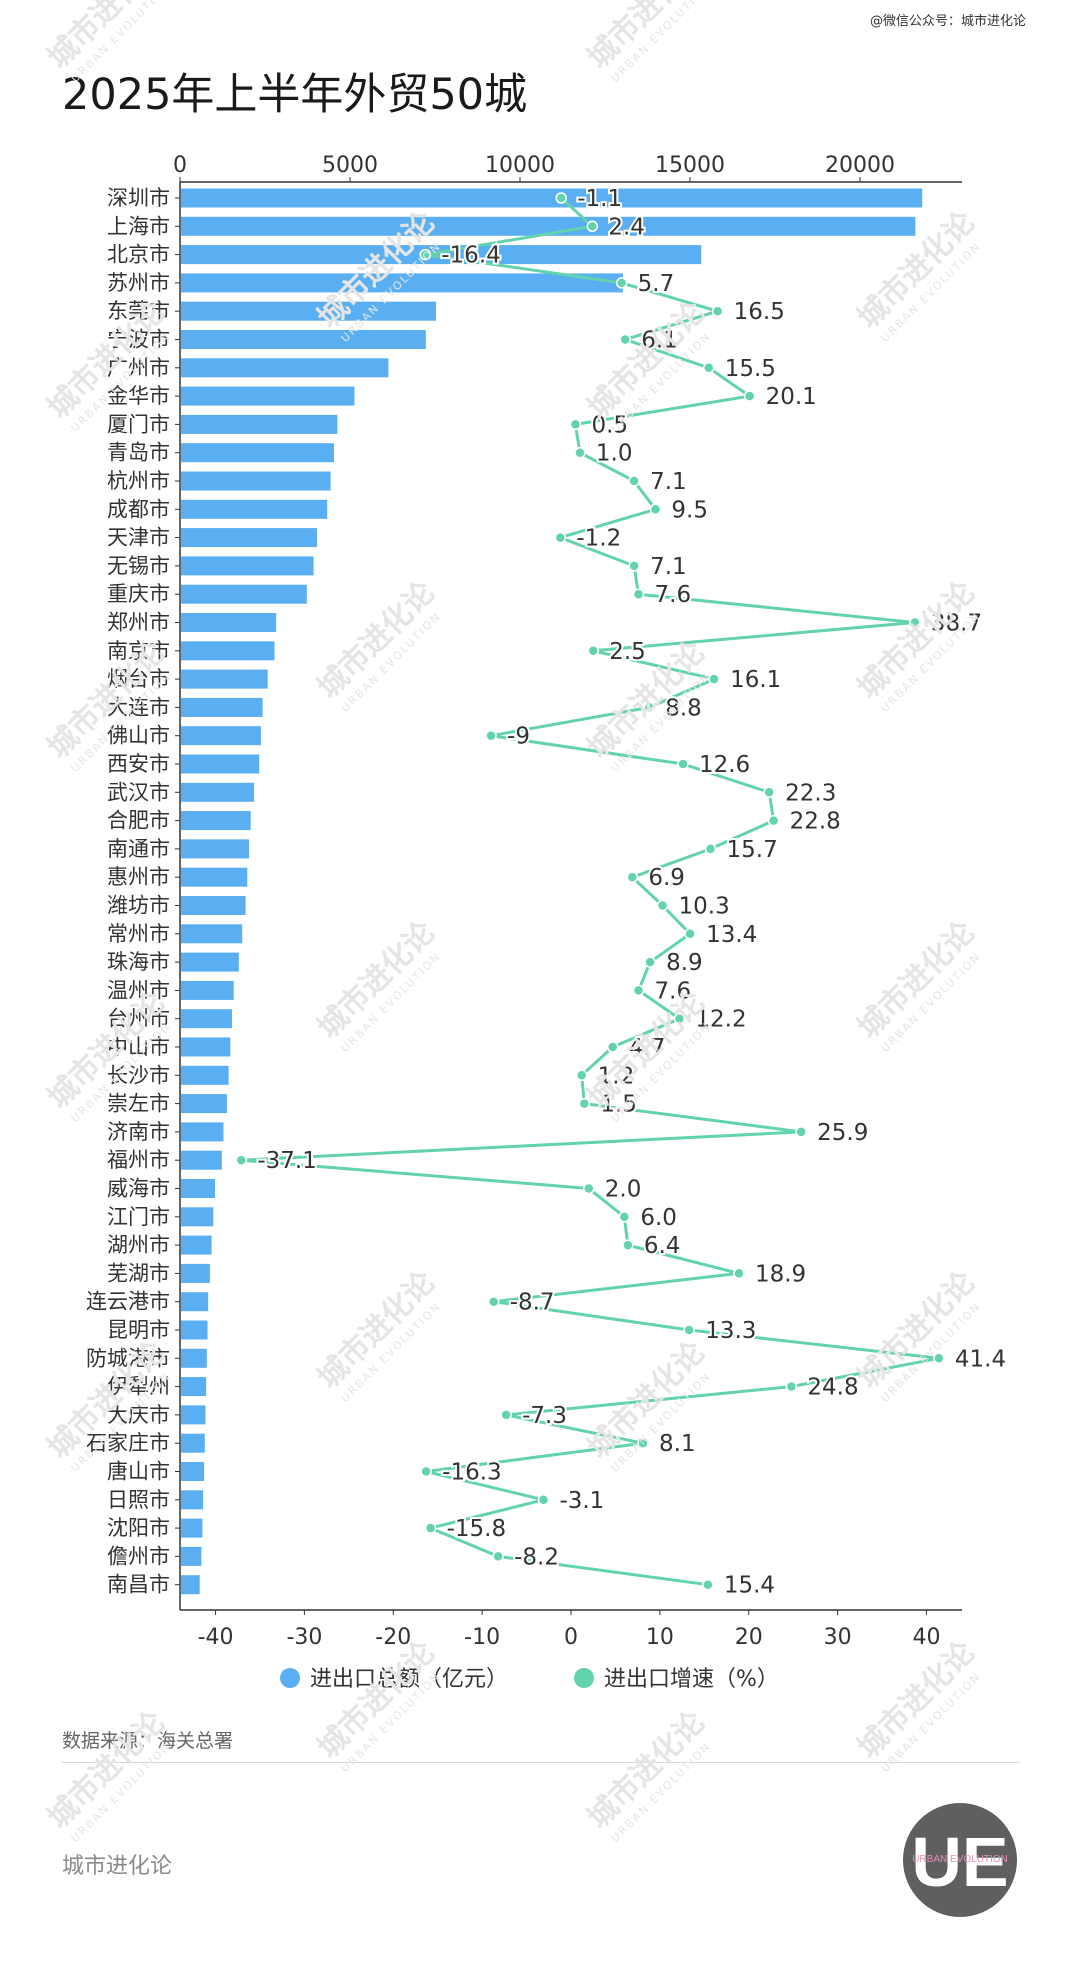 The height and width of the screenshot is (1980, 1080). Describe the element at coordinates (791, 397) in the screenshot. I see `growth-data-label: 20.1` at that location.